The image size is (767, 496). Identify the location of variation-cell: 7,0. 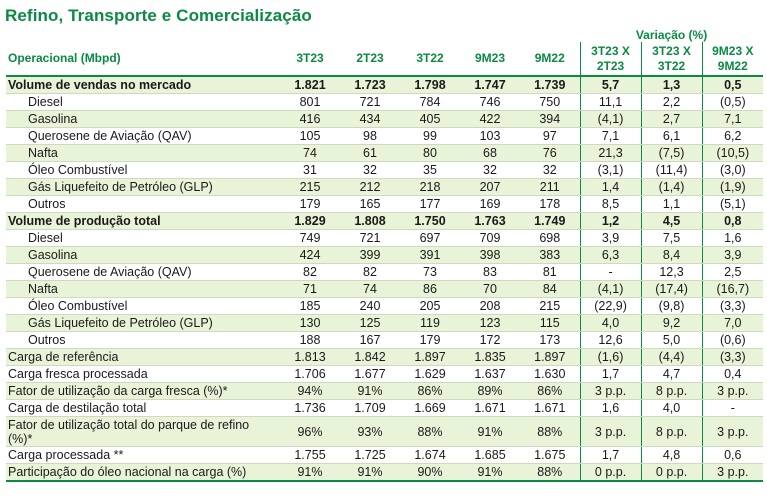
(732, 323).